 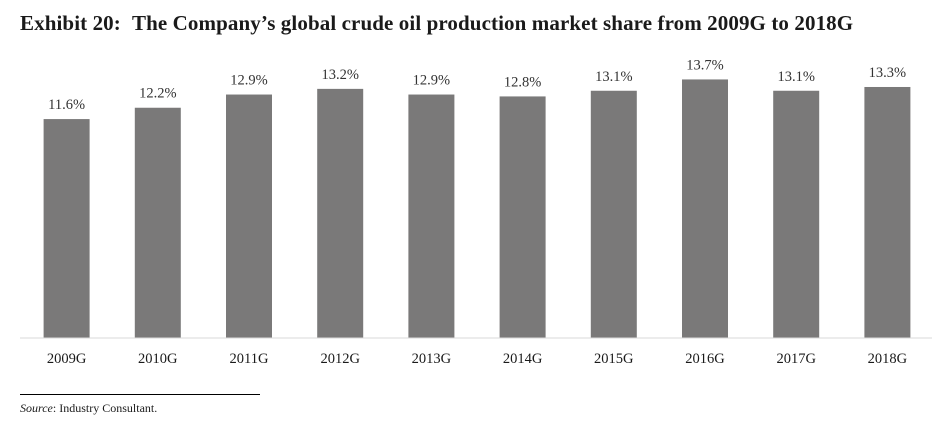 What do you see at coordinates (522, 82) in the screenshot?
I see `value-label-2014G: 12.8%` at bounding box center [522, 82].